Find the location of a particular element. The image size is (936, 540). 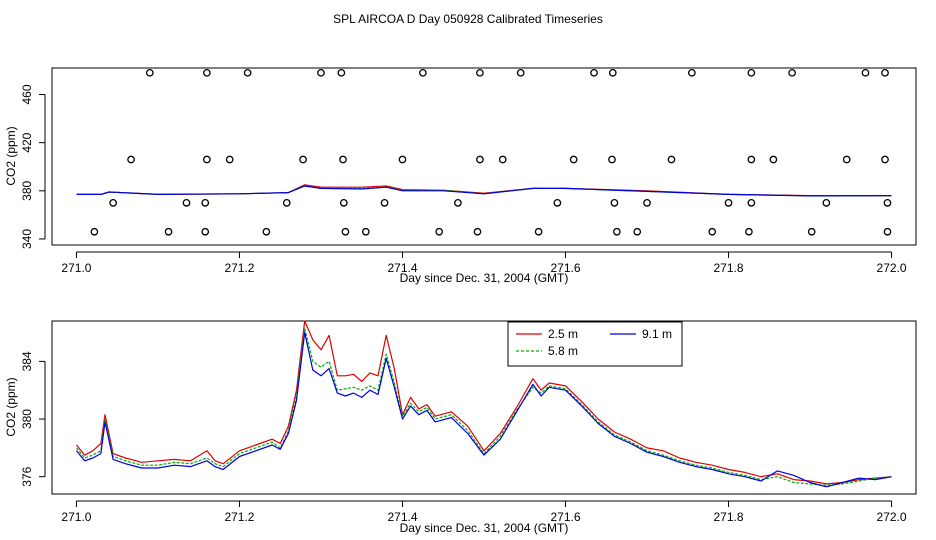

top-y-axis-label: CO2 (ppm) is located at coordinates (11, 155).